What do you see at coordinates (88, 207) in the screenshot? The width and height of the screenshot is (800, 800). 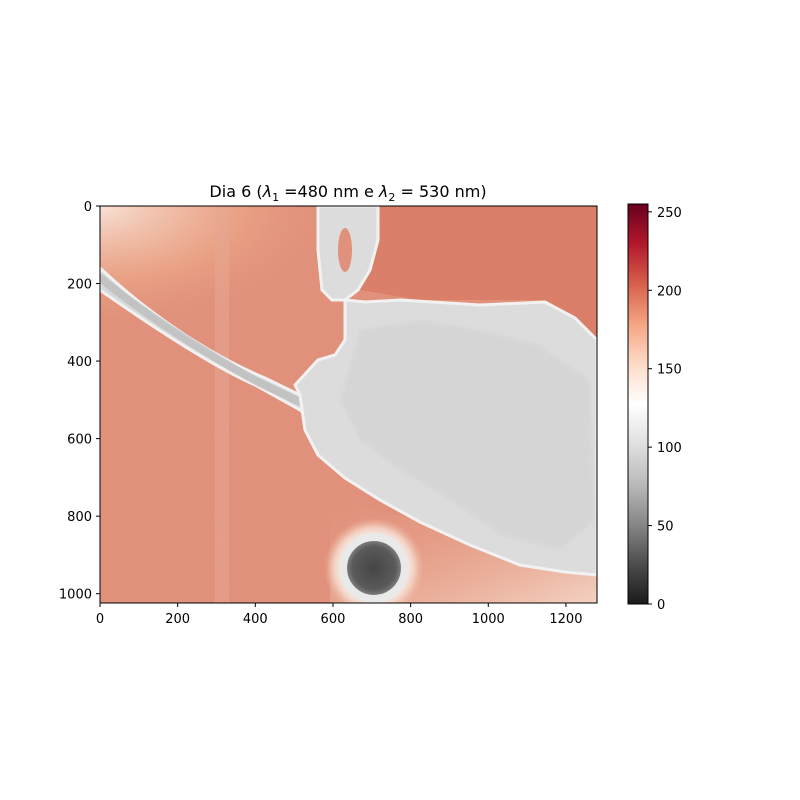 I see `y-tick-label: 0` at bounding box center [88, 207].